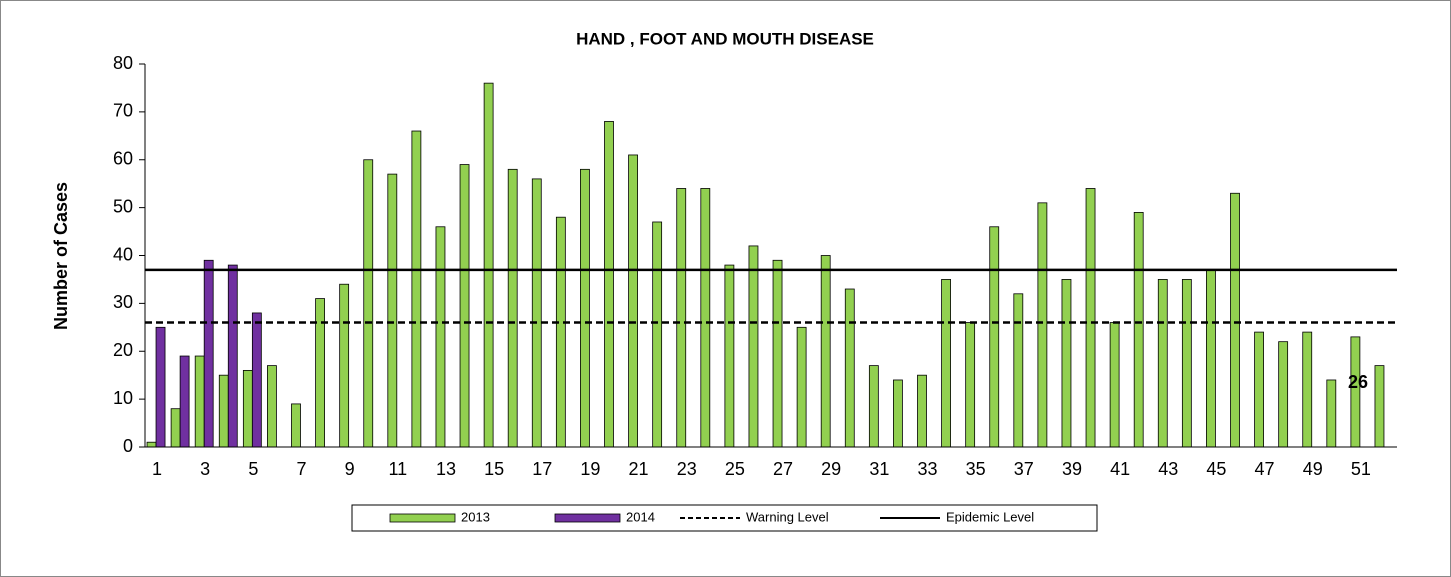 The image size is (1451, 577). What do you see at coordinates (725, 38) in the screenshot?
I see `chart-title: HAND , FOOT AND MOUTH DISEASE` at bounding box center [725, 38].